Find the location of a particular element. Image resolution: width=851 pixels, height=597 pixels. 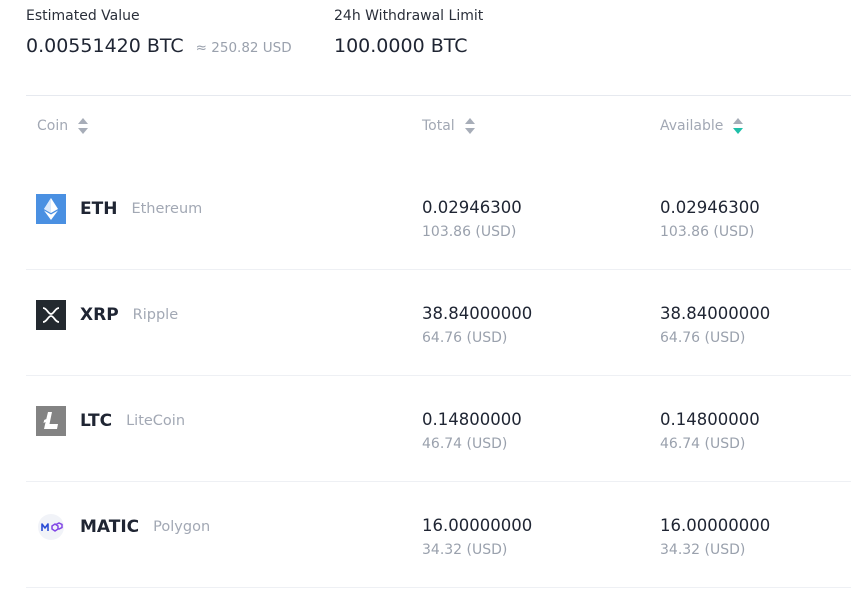

available-amount: 0.02946300 is located at coordinates (710, 207).